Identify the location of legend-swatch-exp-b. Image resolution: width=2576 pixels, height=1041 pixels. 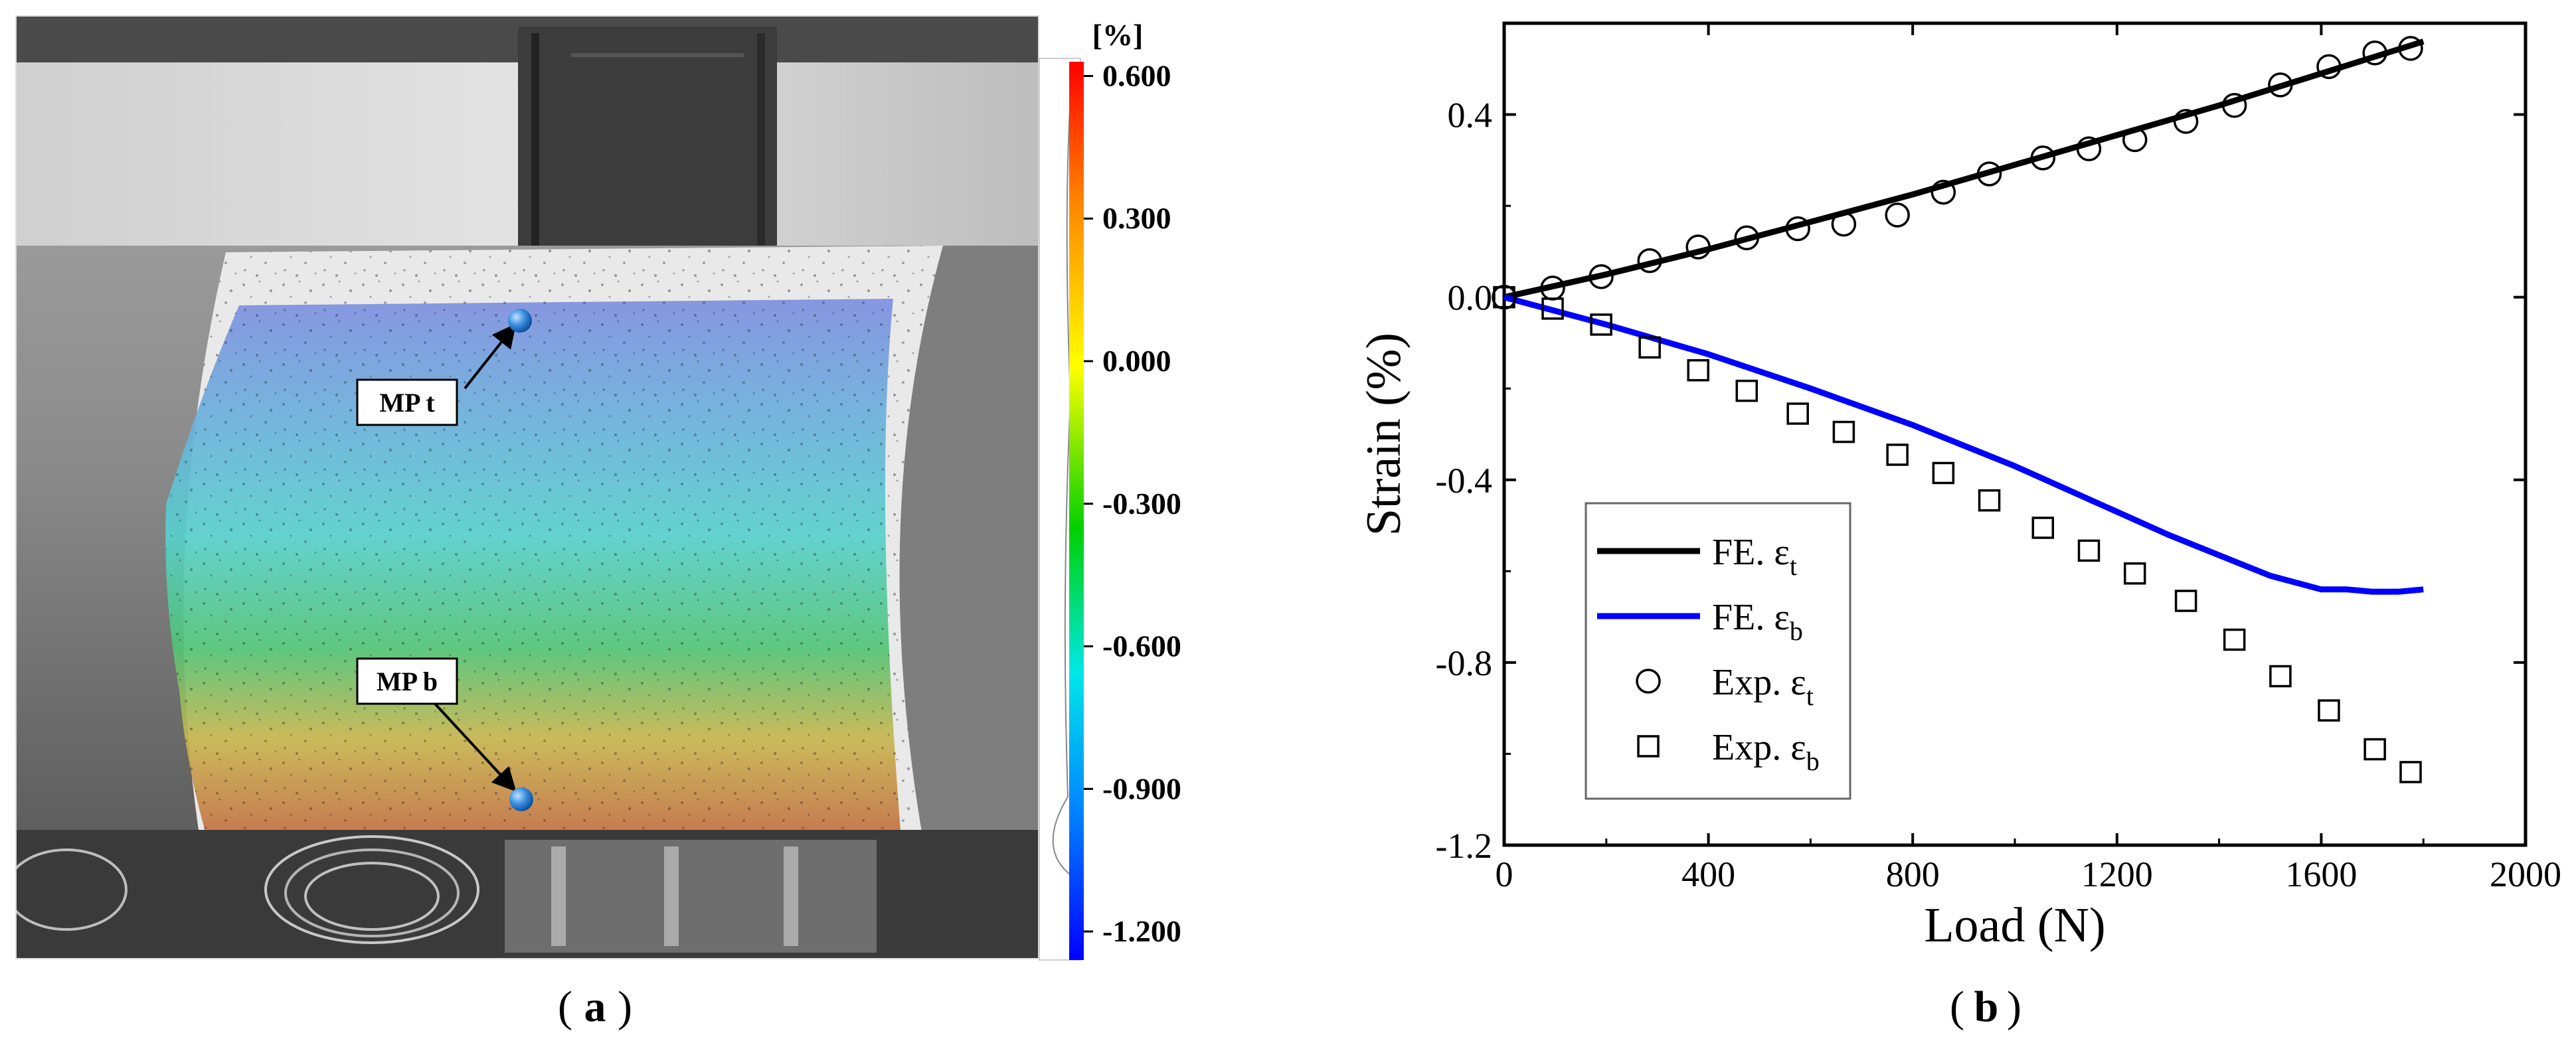
(1648, 747).